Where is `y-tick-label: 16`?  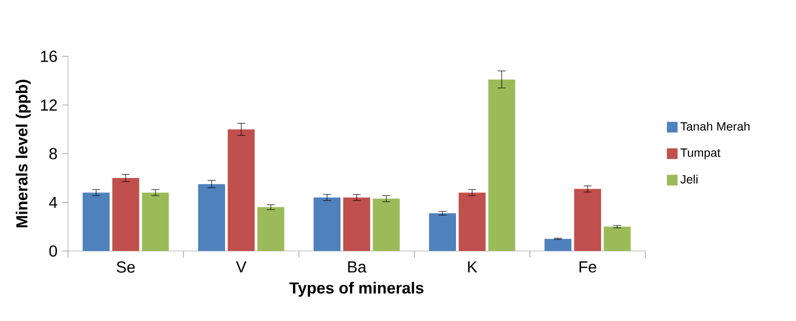 y-tick-label: 16 is located at coordinates (49, 56).